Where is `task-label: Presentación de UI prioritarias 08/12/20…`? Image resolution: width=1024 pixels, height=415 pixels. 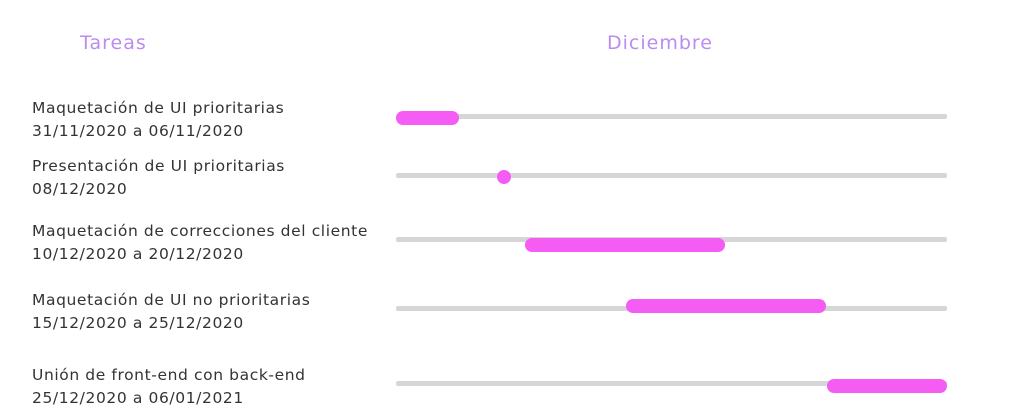
task-label: Presentación de UI prioritarias 08/12/20… is located at coordinates (158, 178).